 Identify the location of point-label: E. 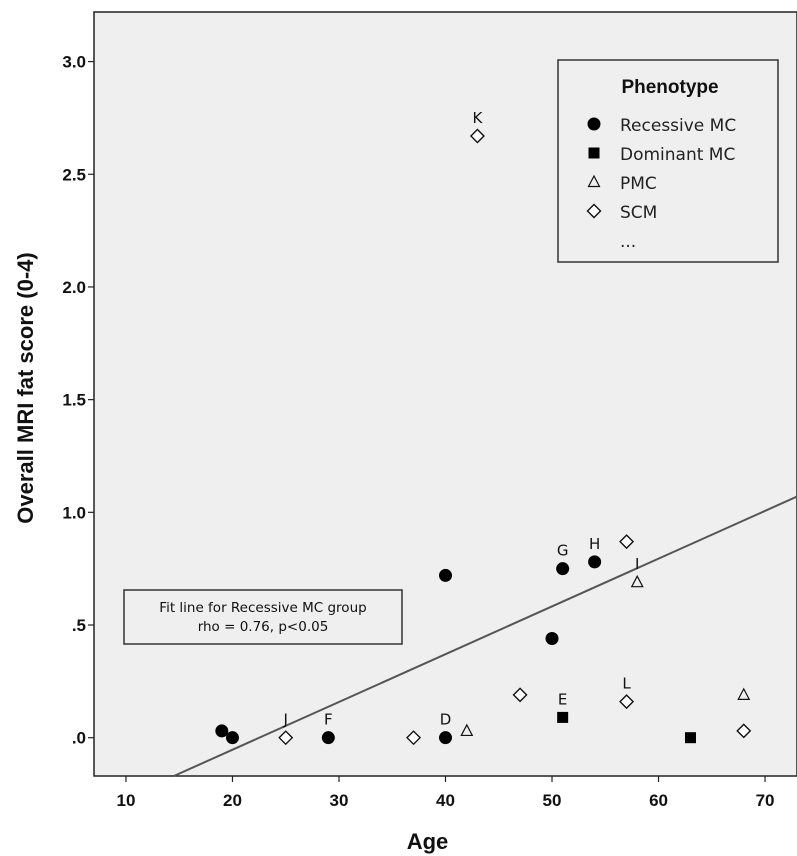
(562, 699).